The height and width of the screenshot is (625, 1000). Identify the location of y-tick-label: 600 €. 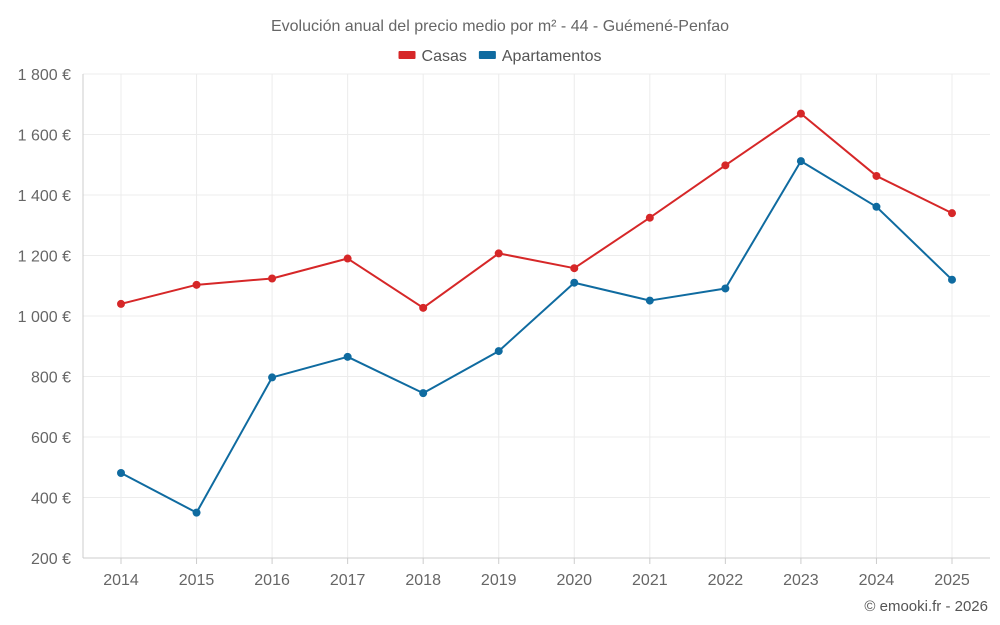
(51, 438).